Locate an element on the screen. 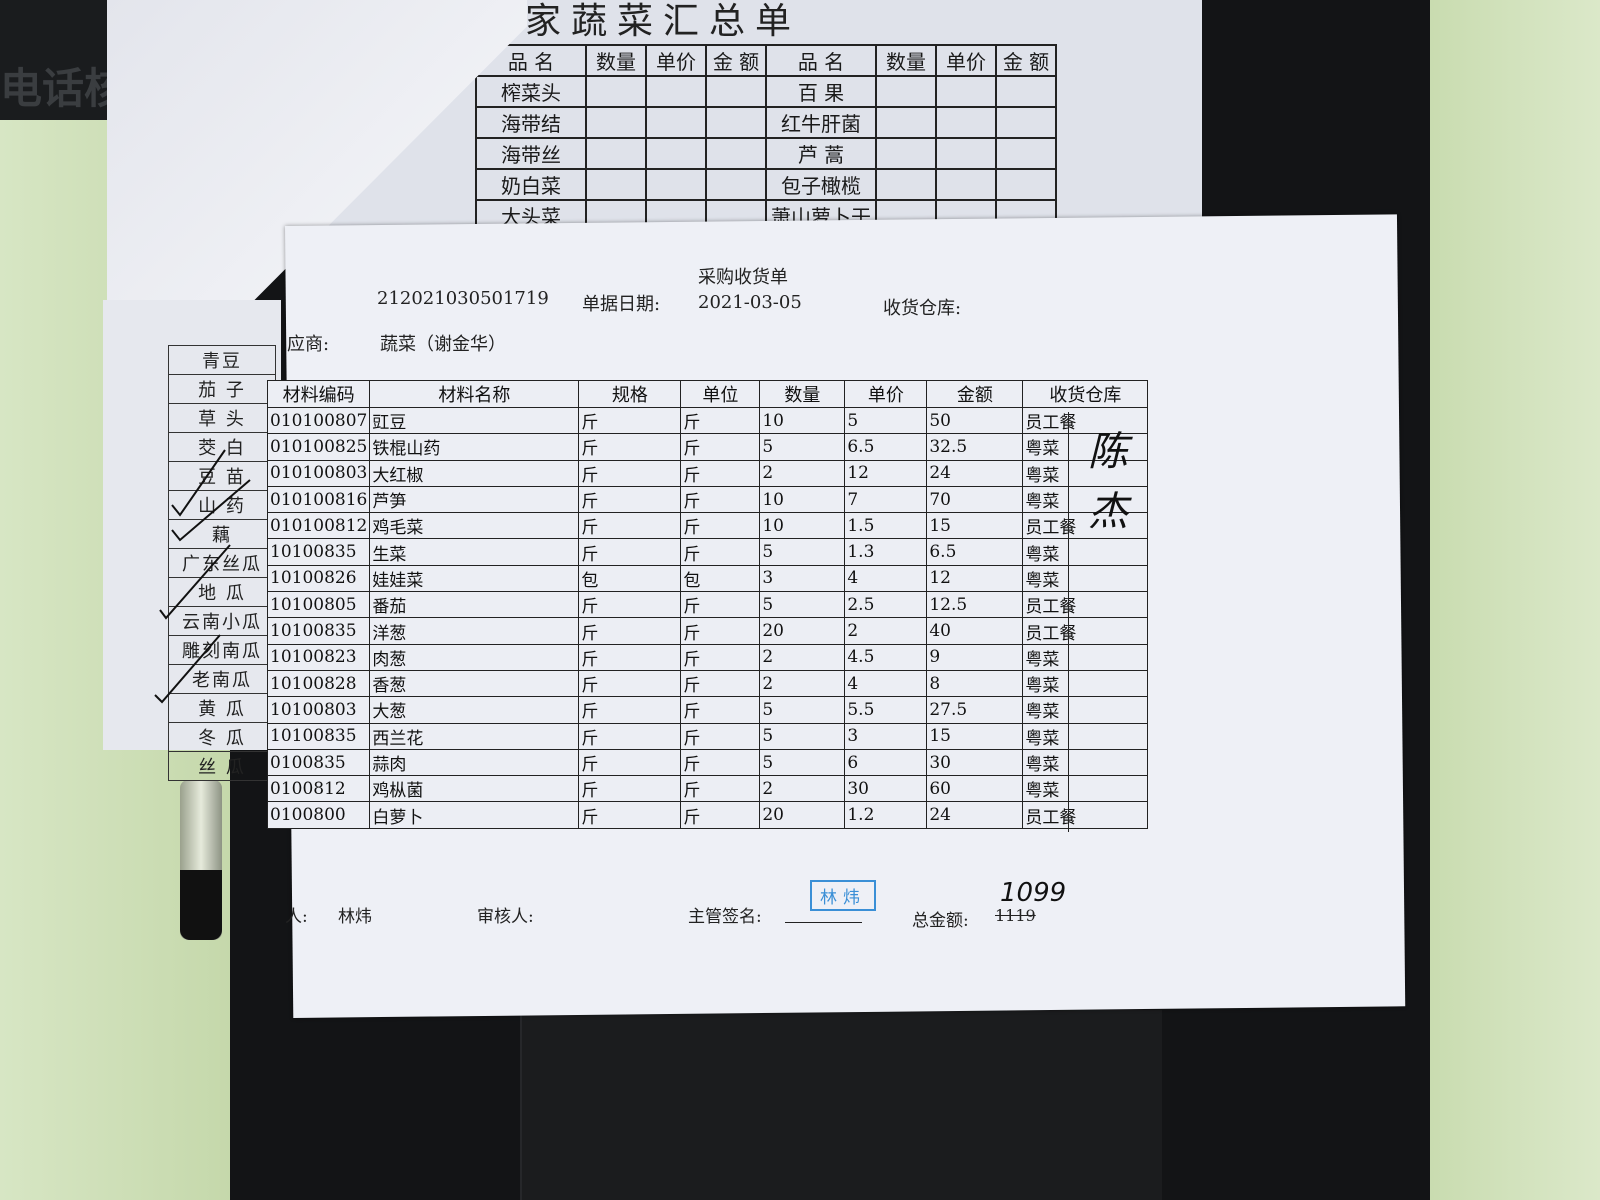 Image resolution: width=1600 pixels, height=1200 pixels. table-row: 10100835 生菜斤斤 5 1.3 6.5 粤菜 is located at coordinates (707, 552).